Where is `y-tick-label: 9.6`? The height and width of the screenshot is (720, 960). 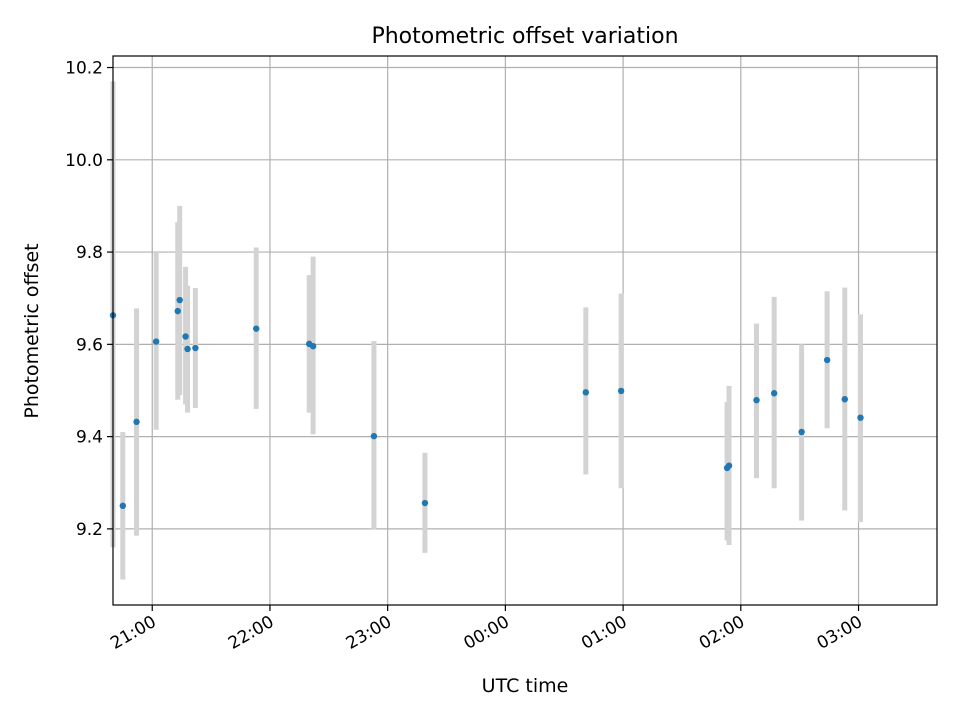
y-tick-label: 9.6 is located at coordinates (89, 345).